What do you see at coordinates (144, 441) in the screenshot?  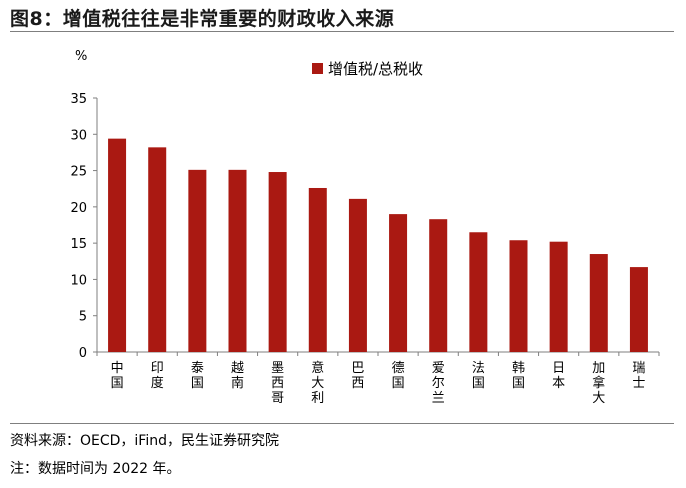 I see `source-note: 资料来源：OECD，iFind，民生证券研究院` at bounding box center [144, 441].